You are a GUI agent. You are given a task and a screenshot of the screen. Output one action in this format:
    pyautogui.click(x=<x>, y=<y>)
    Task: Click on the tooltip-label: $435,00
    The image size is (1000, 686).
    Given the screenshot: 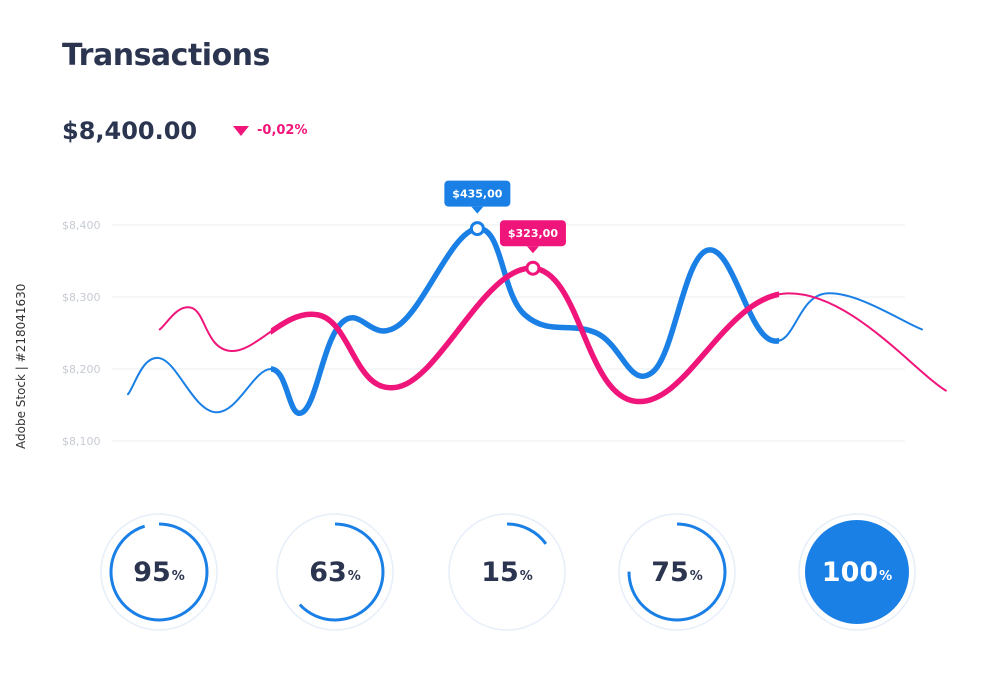 What is the action you would take?
    pyautogui.click(x=477, y=194)
    